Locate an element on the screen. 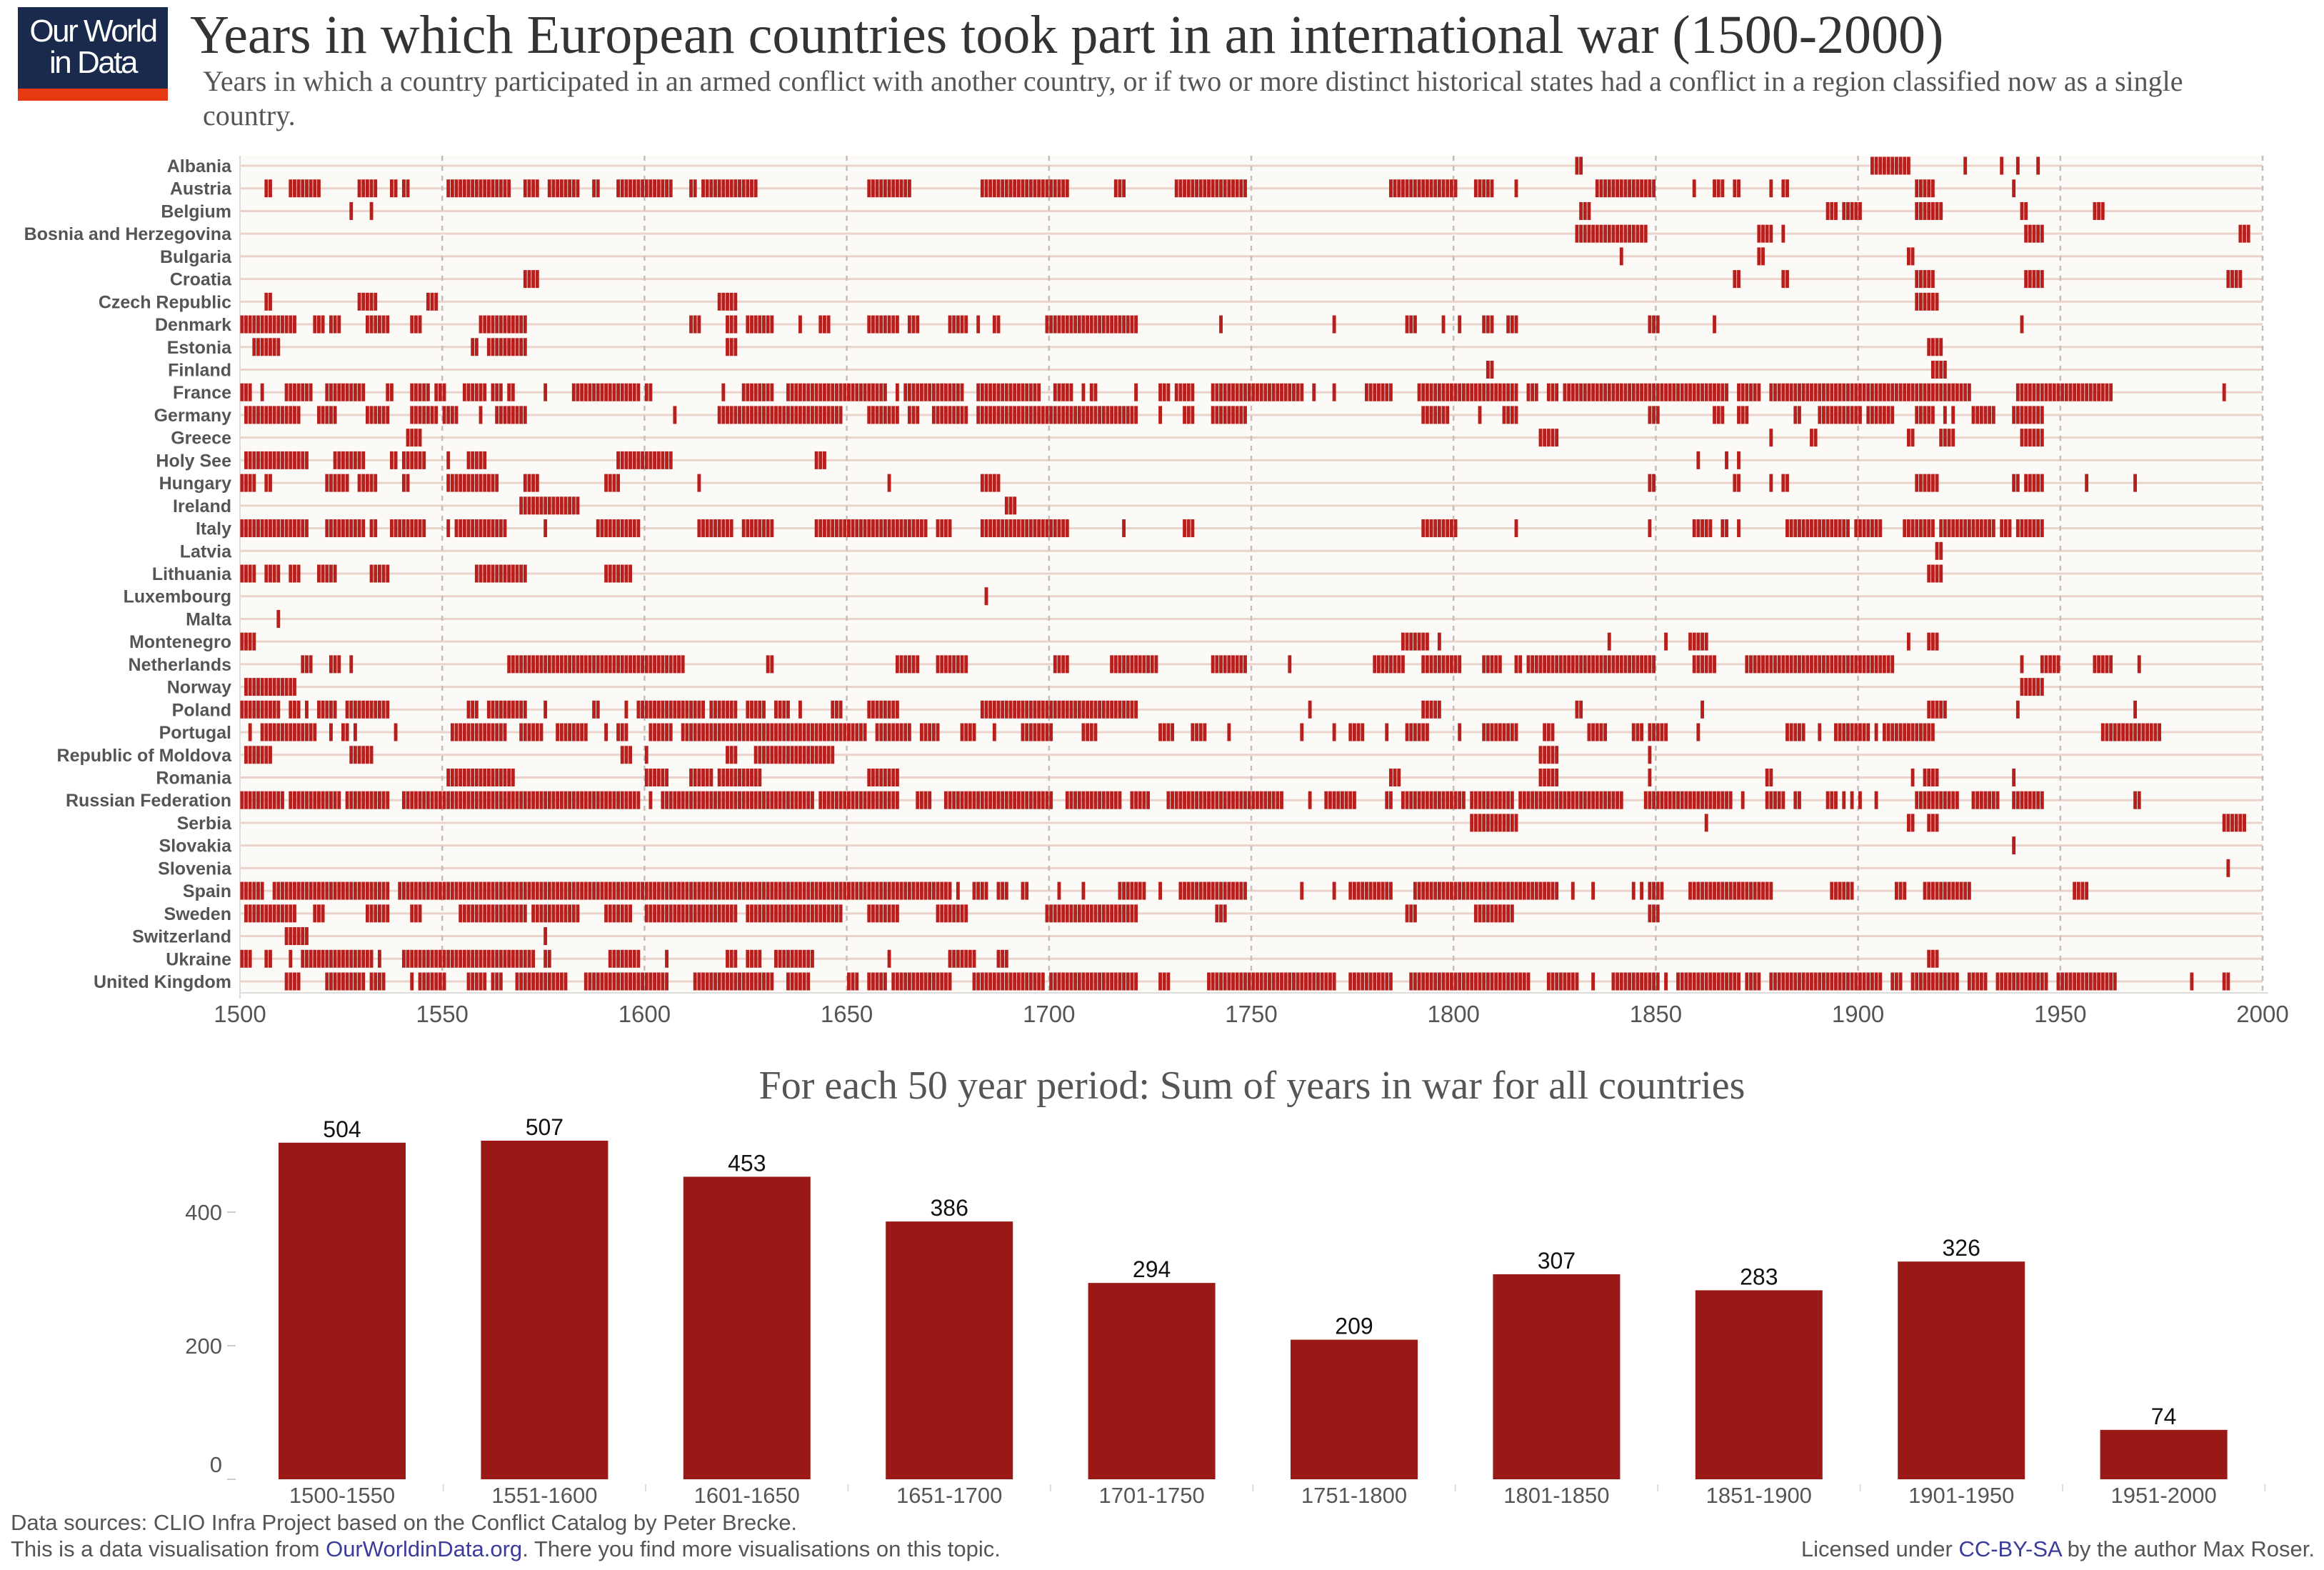 The width and height of the screenshot is (2324, 1570). country-row-slovakia is located at coordinates (2014, 845).